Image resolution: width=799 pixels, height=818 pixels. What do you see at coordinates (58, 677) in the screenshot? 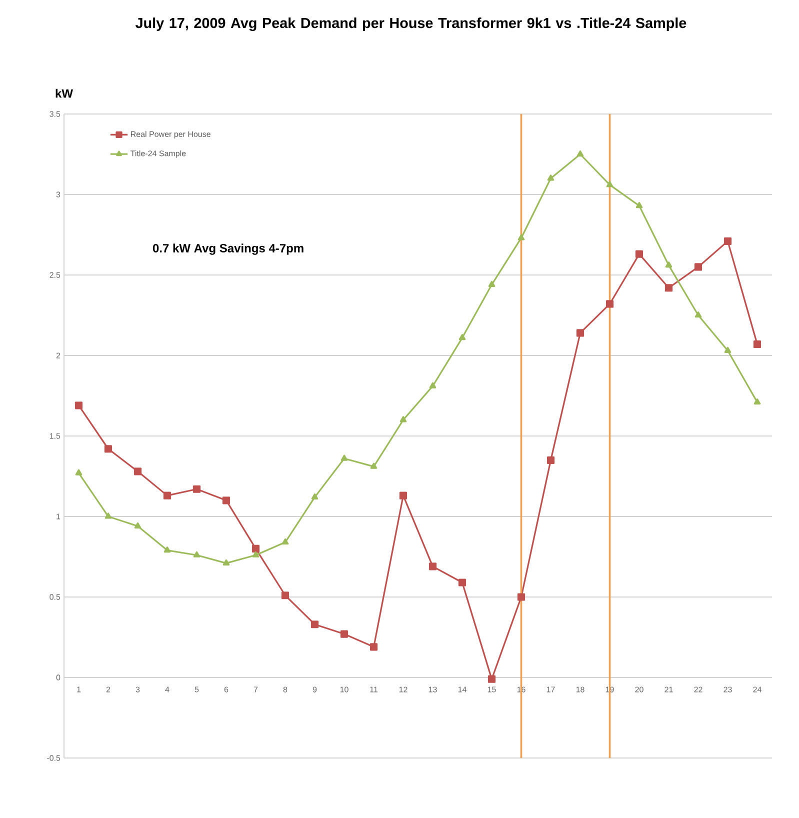
I see `y-tick-label: 0` at bounding box center [58, 677].